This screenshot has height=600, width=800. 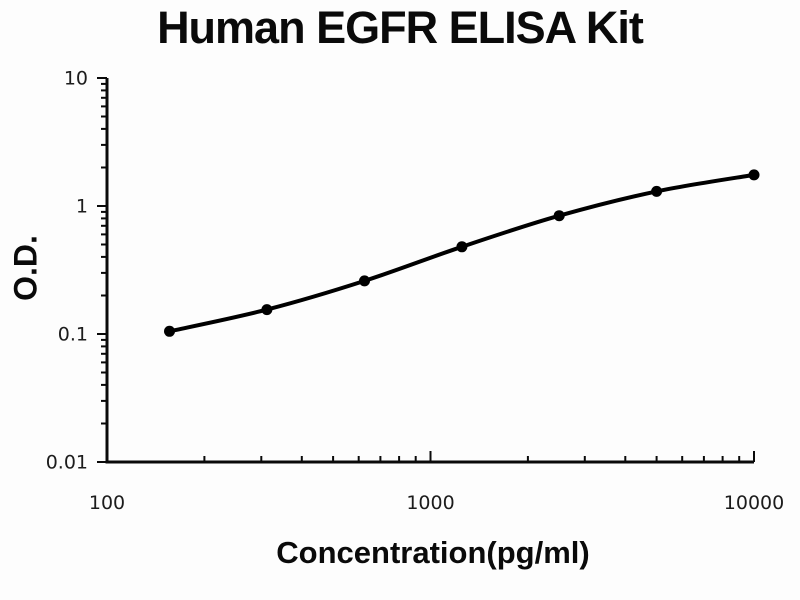 I want to click on x-tick-label: 100, so click(x=107, y=503).